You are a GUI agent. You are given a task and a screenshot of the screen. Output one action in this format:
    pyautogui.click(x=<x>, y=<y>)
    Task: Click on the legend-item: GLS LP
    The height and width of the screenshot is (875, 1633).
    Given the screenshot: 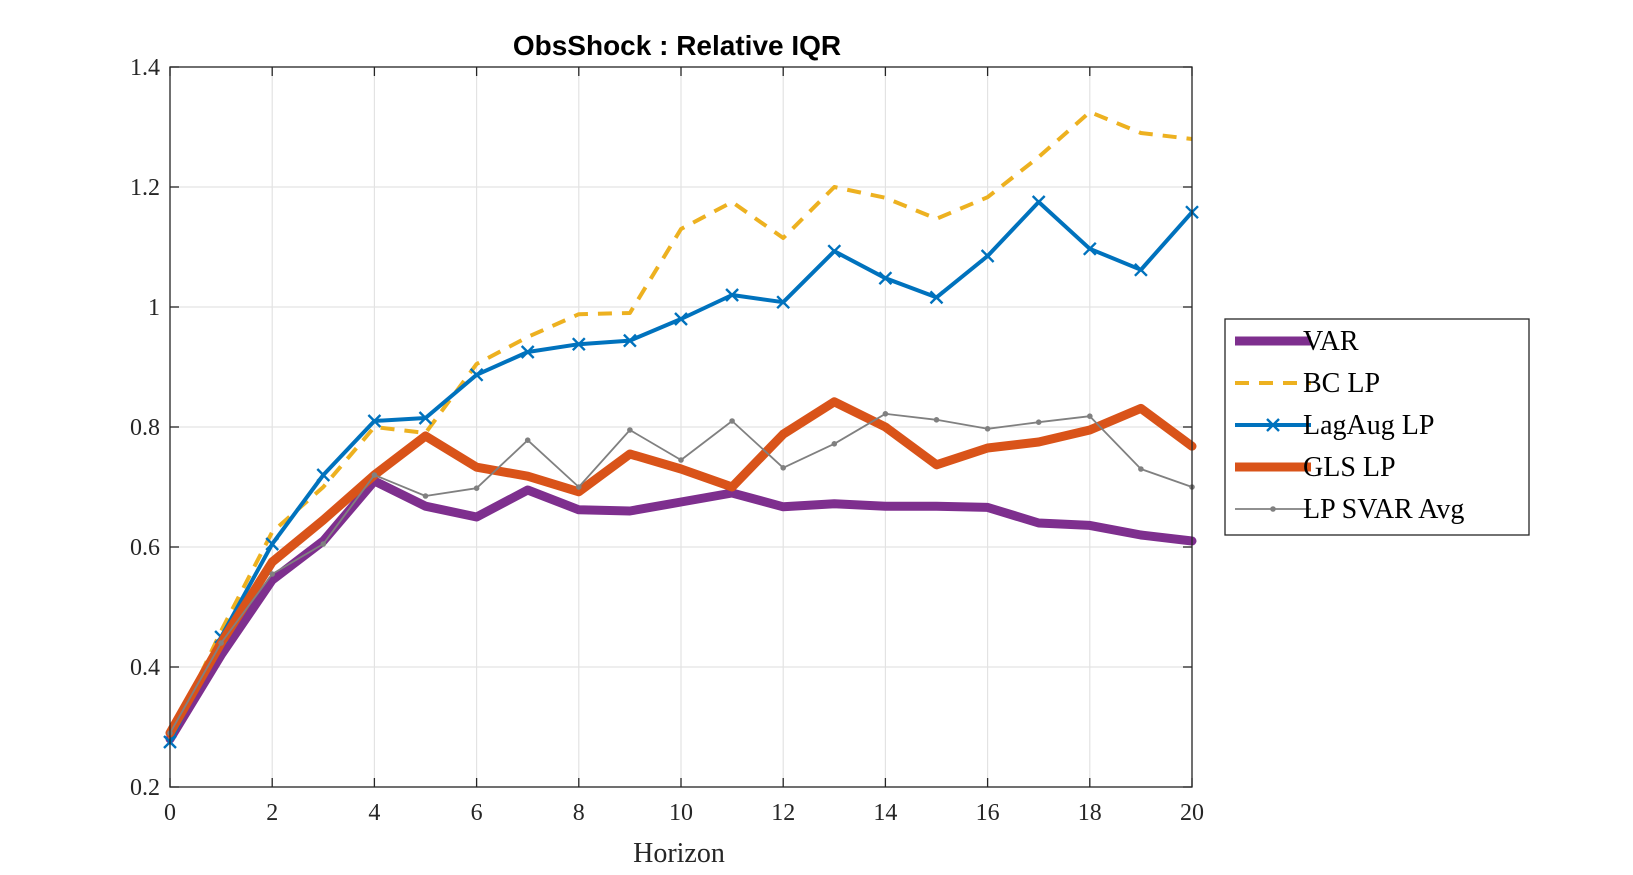 What is the action you would take?
    pyautogui.click(x=1315, y=467)
    